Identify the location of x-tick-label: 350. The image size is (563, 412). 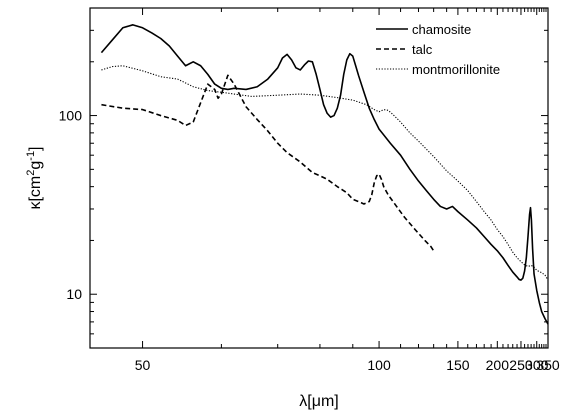
(548, 365).